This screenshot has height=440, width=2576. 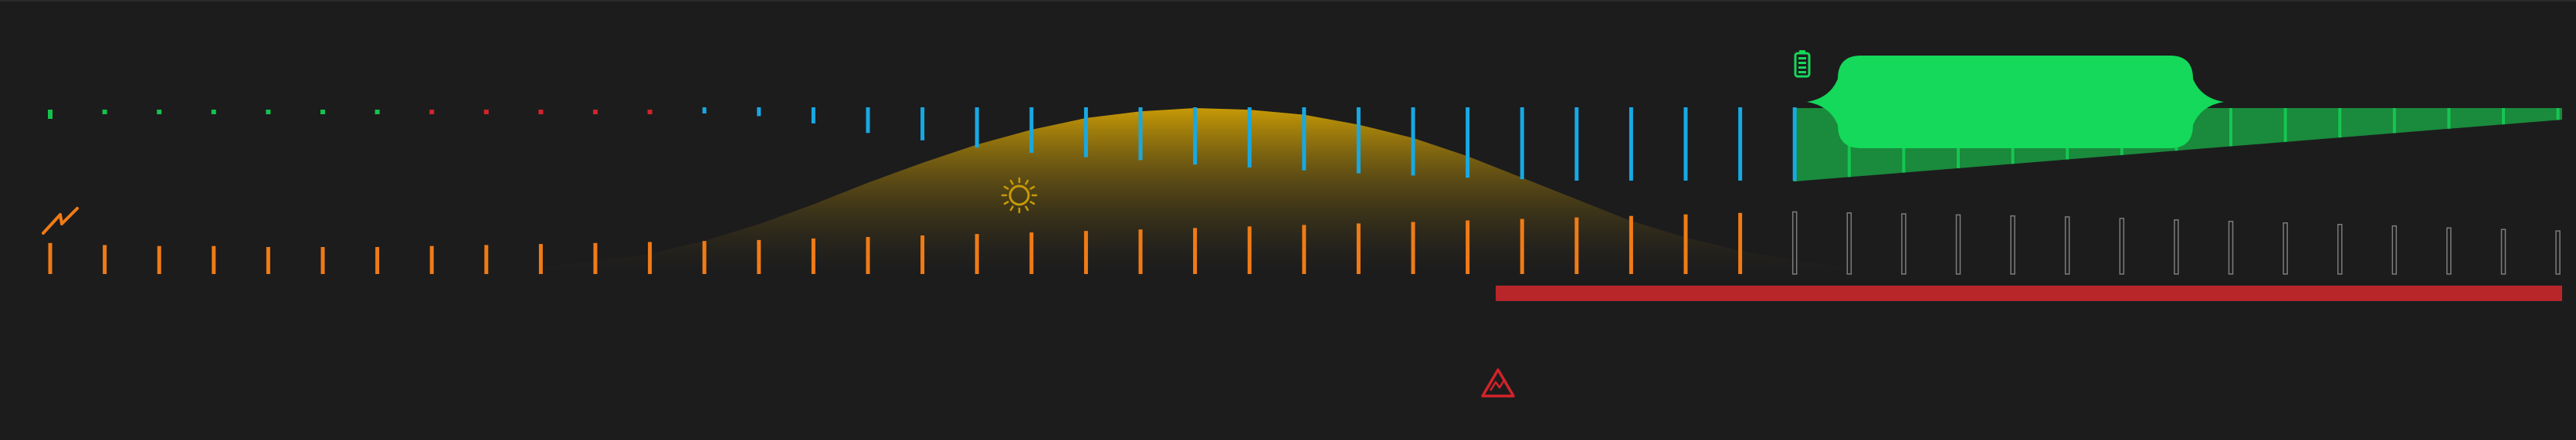 I want to click on outage-period-bar, so click(x=2029, y=293).